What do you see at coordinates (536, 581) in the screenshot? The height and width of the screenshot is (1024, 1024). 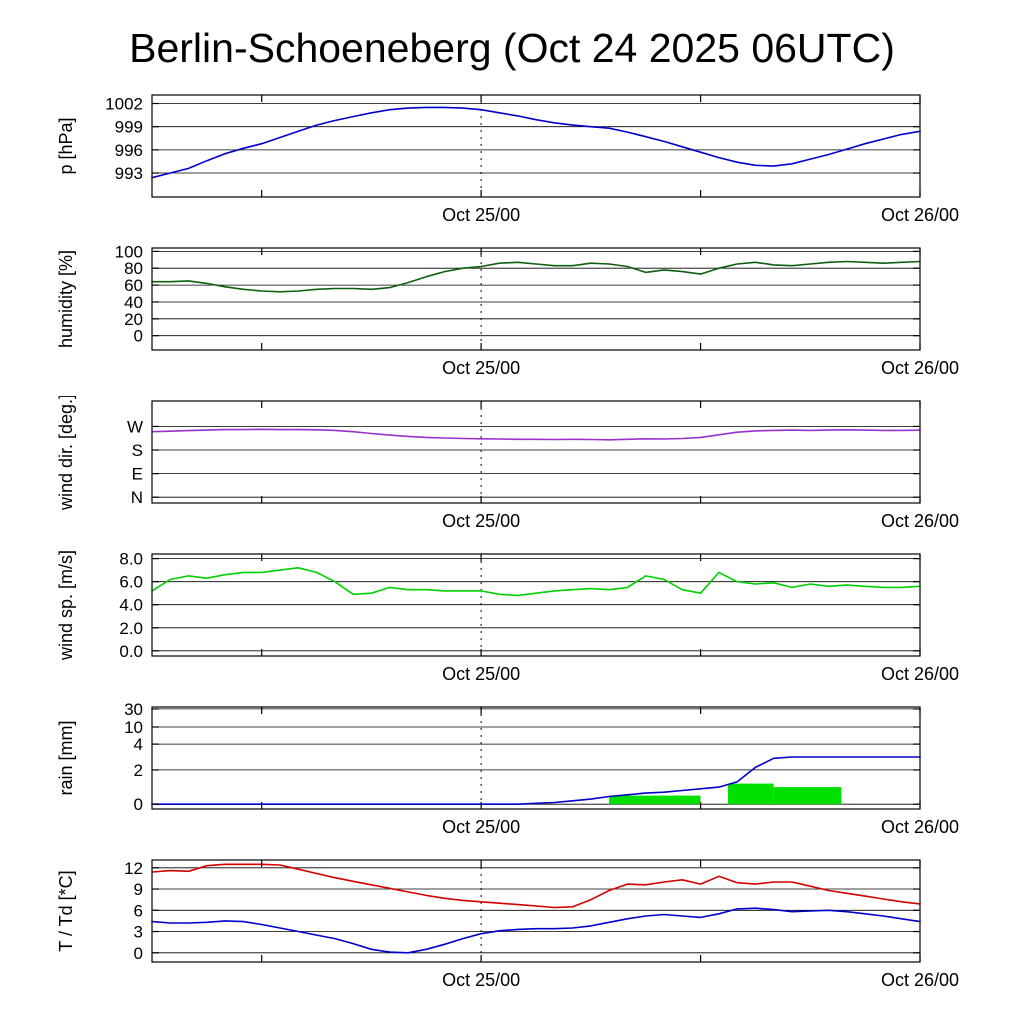 I see `series-wind-speed` at bounding box center [536, 581].